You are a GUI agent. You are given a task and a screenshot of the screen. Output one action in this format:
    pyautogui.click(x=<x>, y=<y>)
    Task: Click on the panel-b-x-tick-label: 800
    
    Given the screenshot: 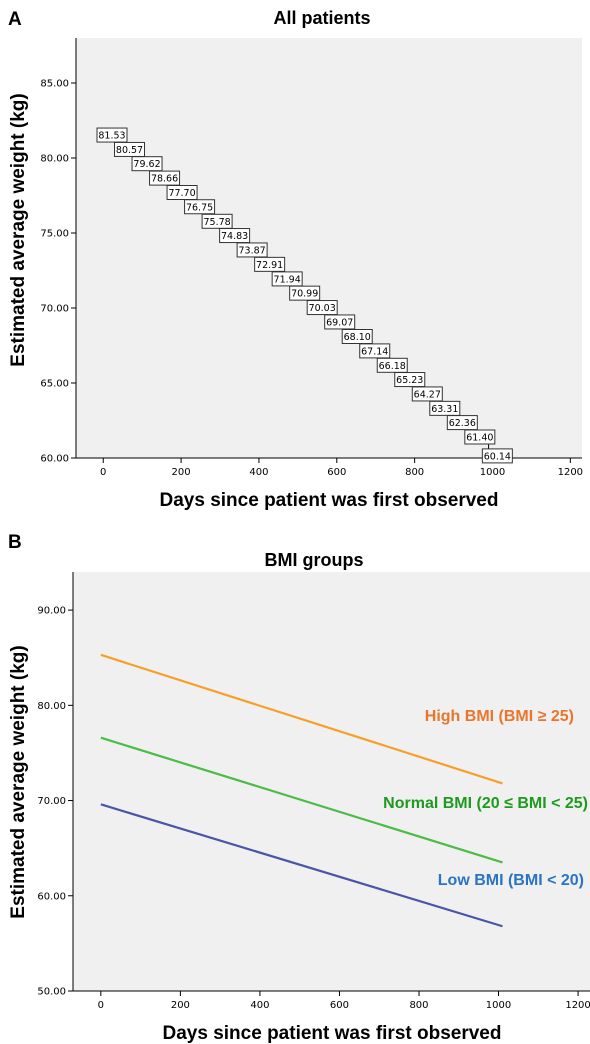 What is the action you would take?
    pyautogui.click(x=418, y=1005)
    